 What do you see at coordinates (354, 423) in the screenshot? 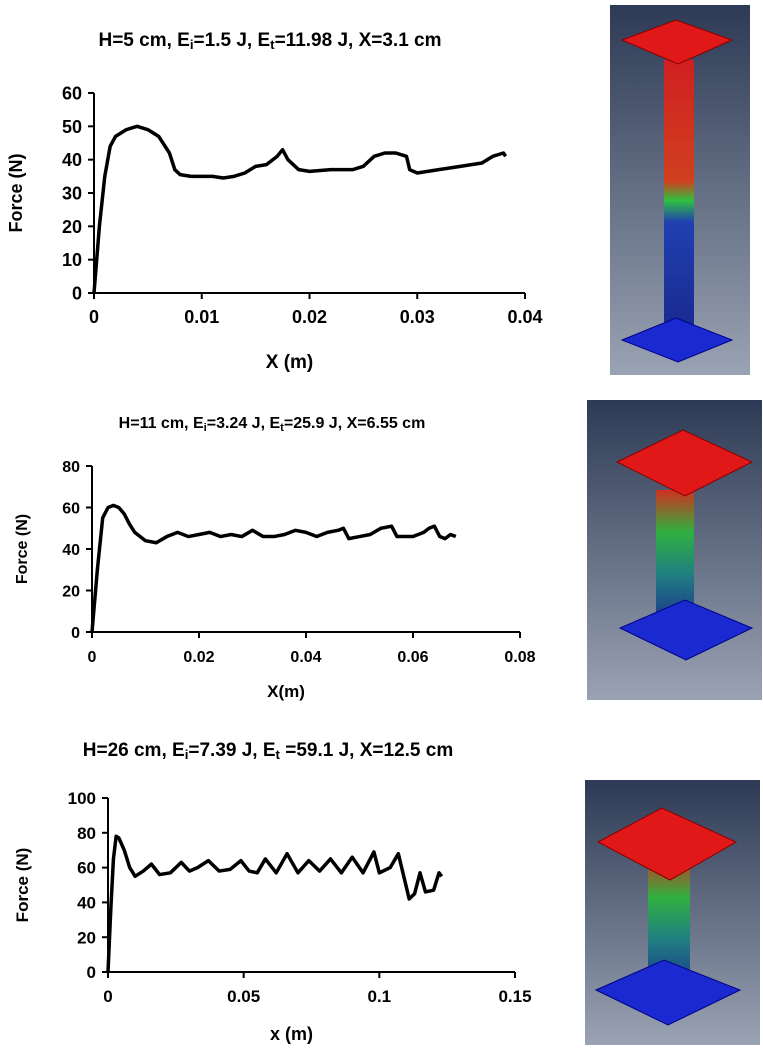
I see `title-text: =25.9 J, X=6.55 cm` at bounding box center [354, 423].